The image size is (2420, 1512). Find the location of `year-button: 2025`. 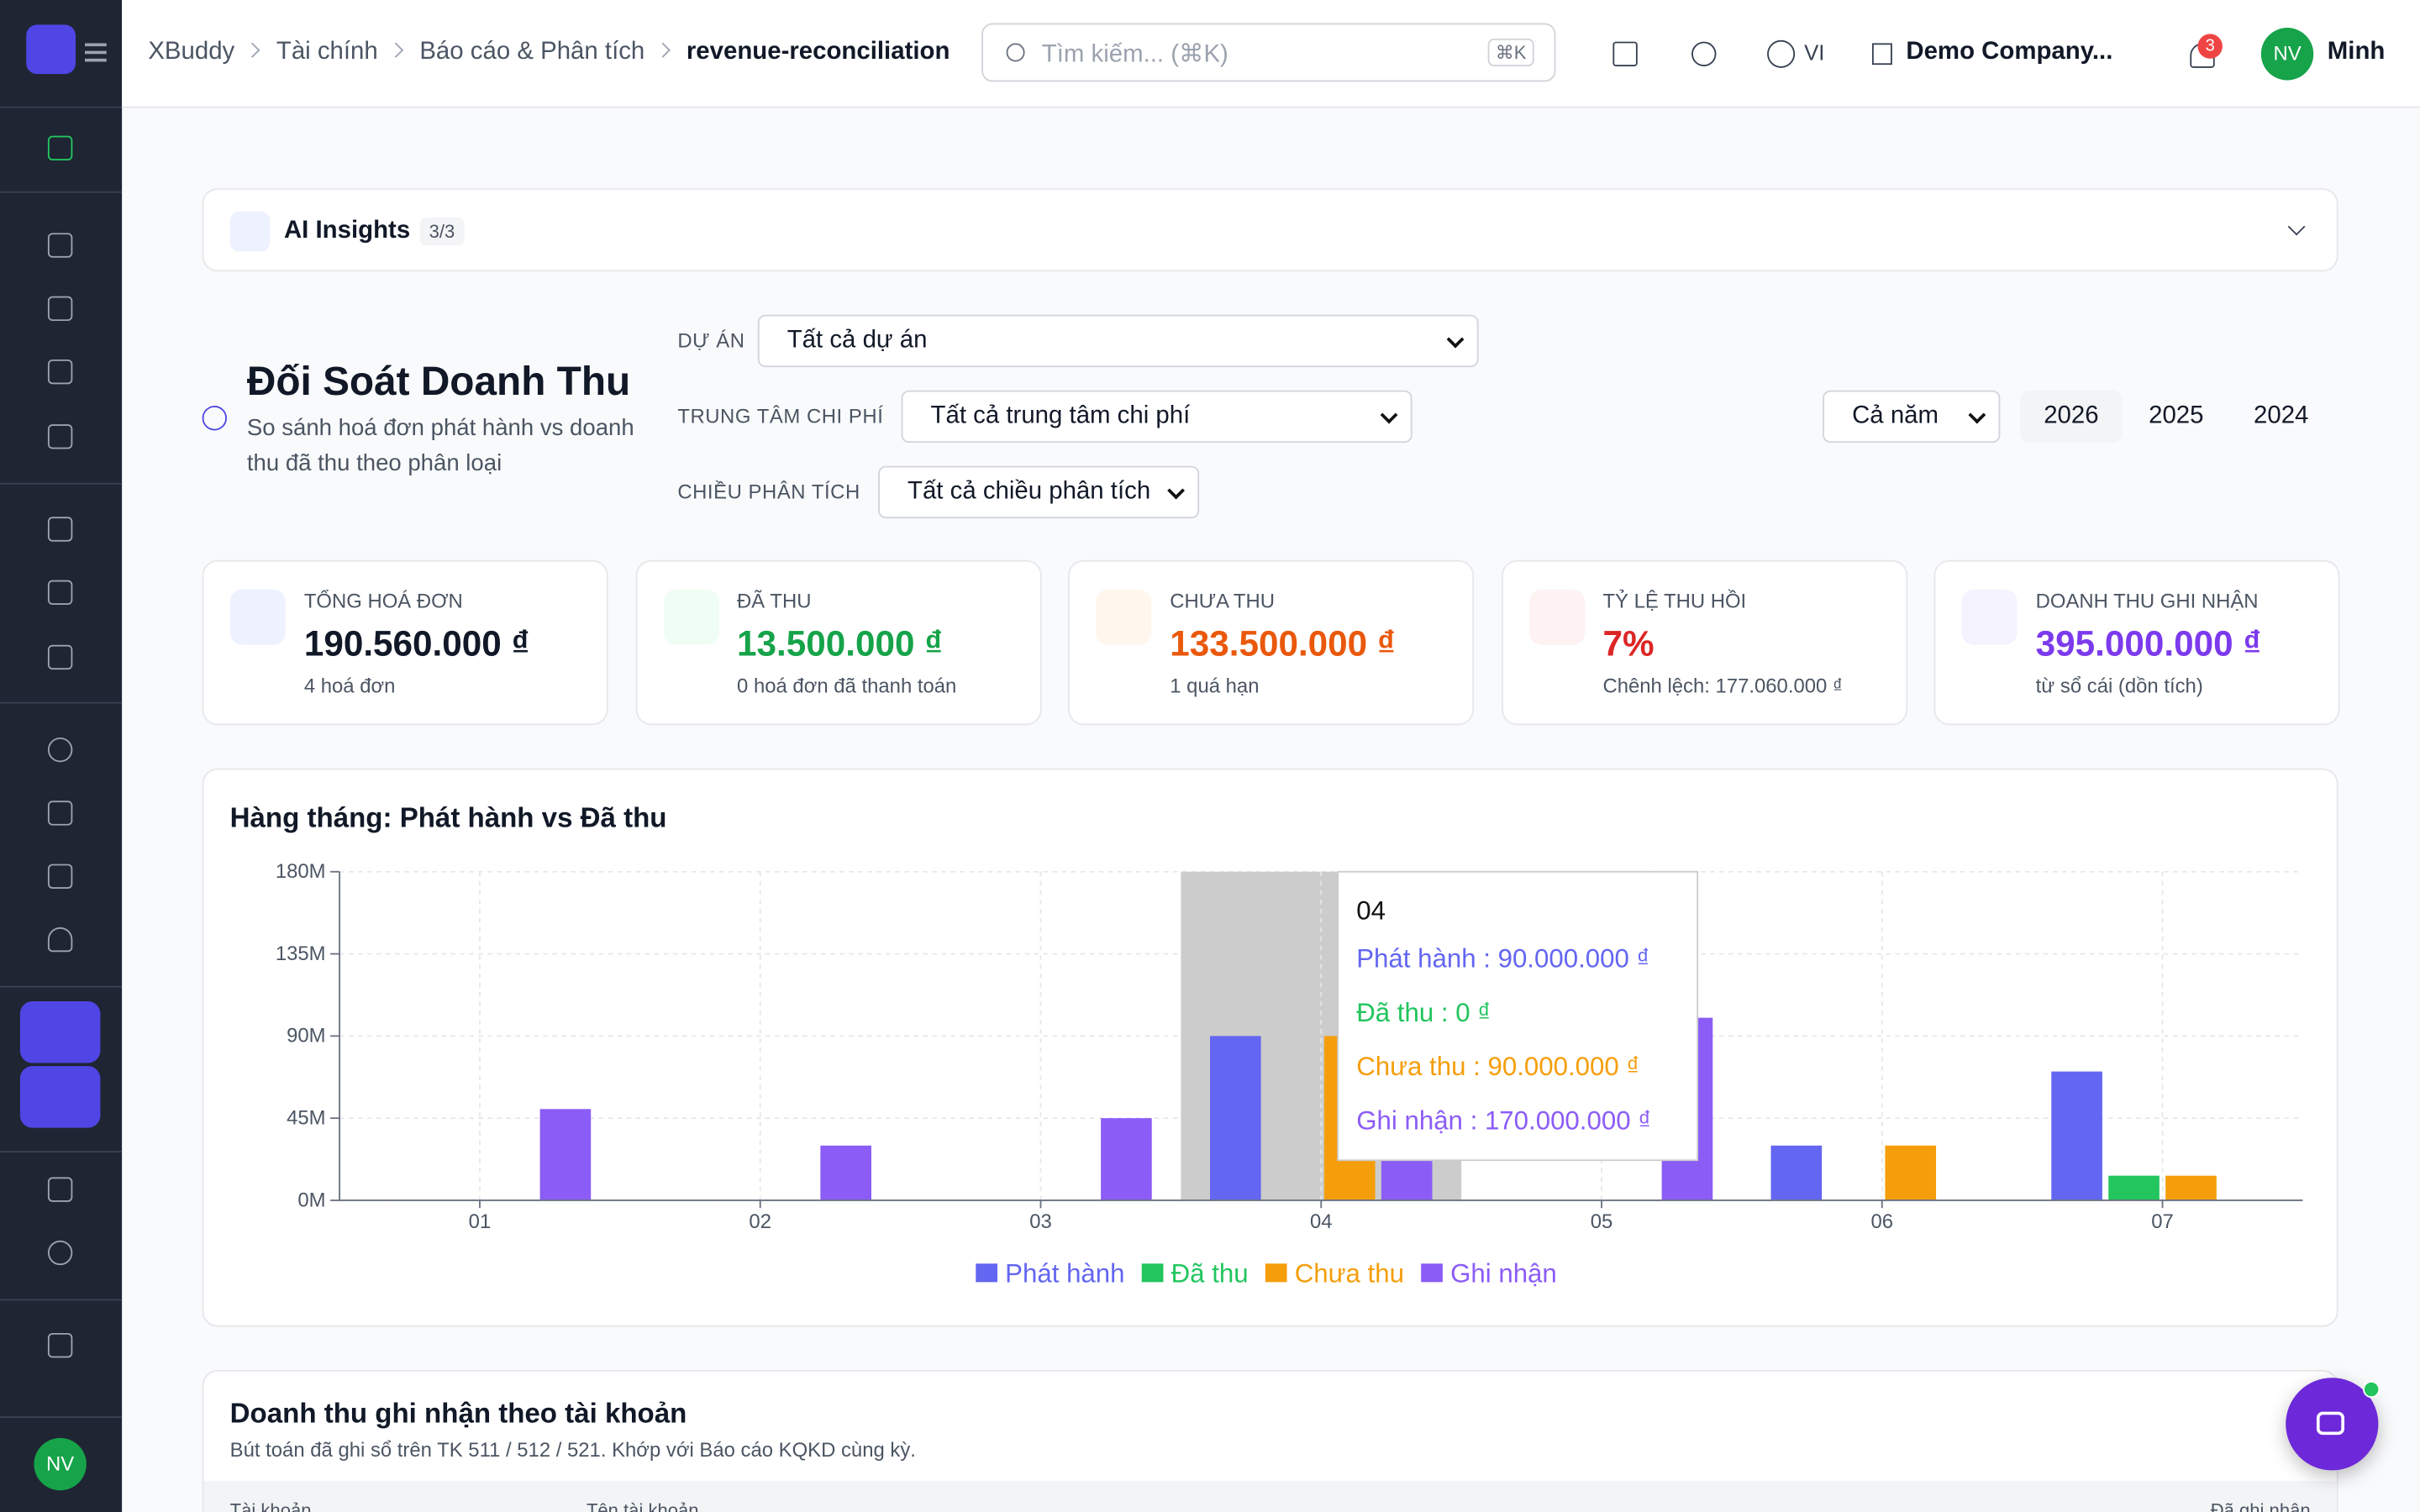

year-button: 2025 is located at coordinates (2176, 415).